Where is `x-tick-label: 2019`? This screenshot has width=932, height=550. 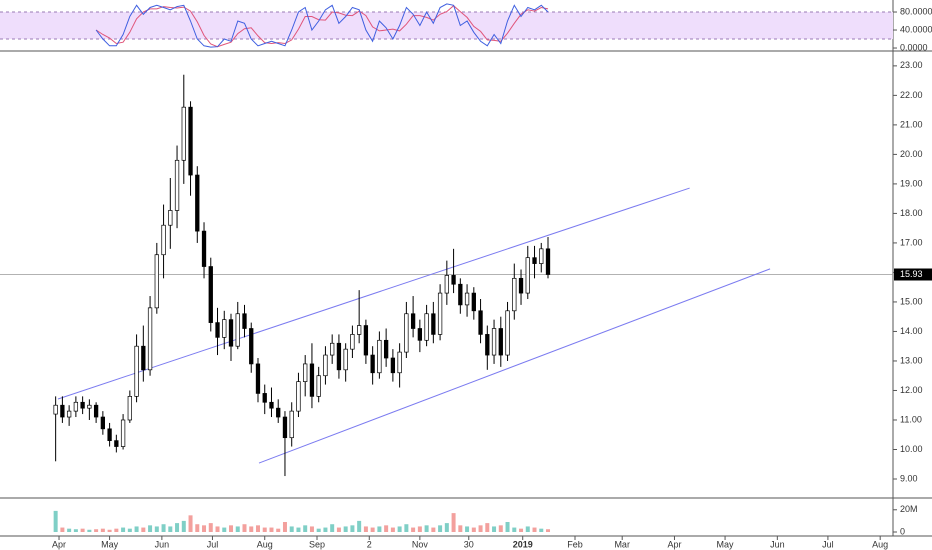
x-tick-label: 2019 is located at coordinates (523, 544).